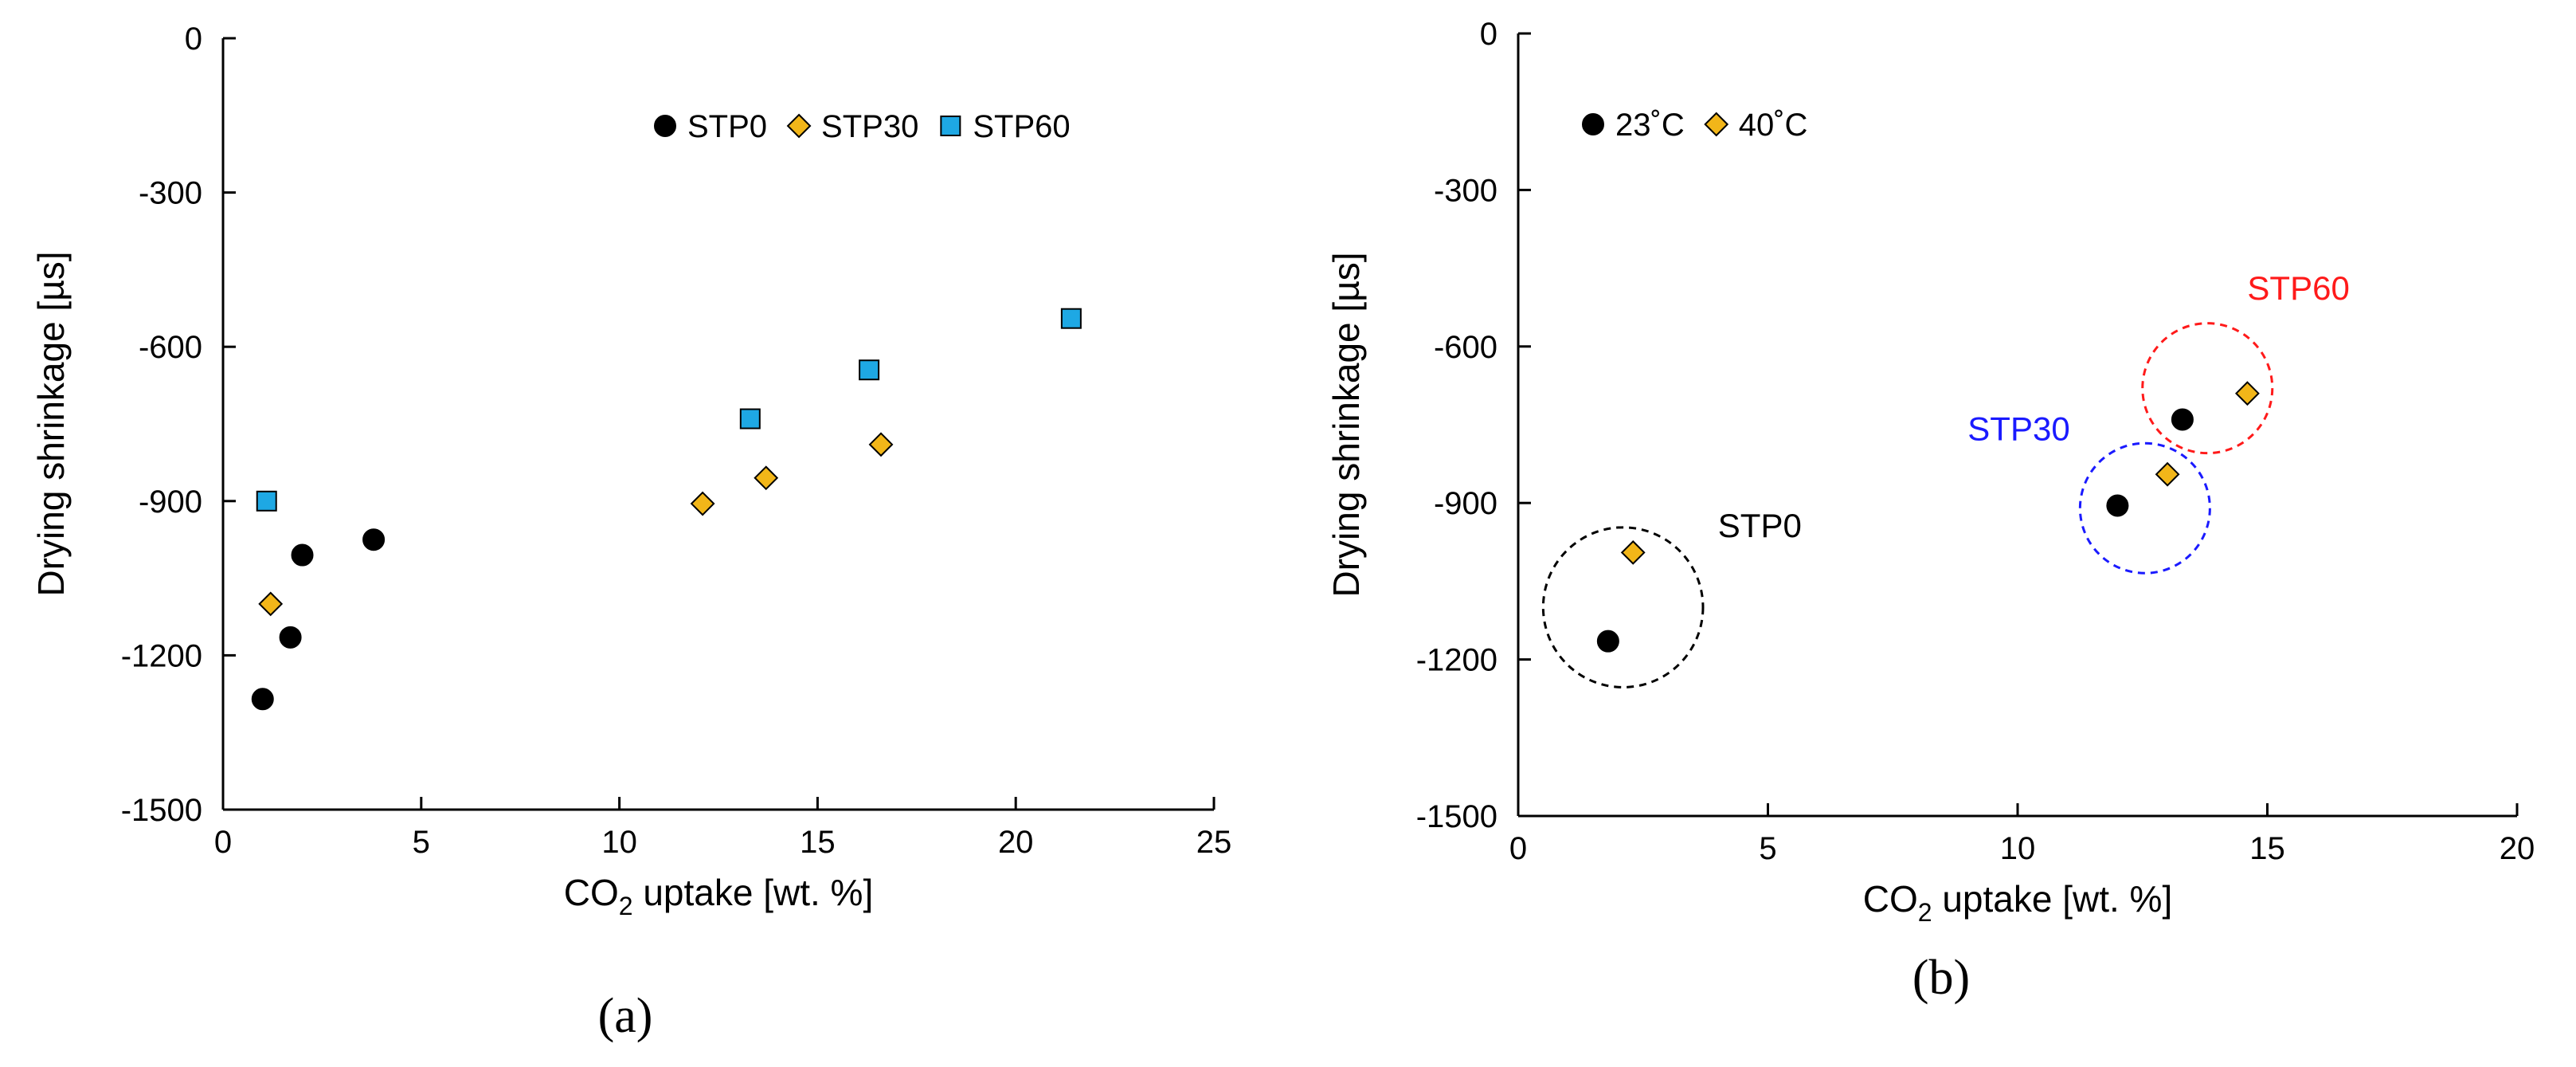 This screenshot has width=2576, height=1067. I want to click on legend-label: STP60, so click(1021, 126).